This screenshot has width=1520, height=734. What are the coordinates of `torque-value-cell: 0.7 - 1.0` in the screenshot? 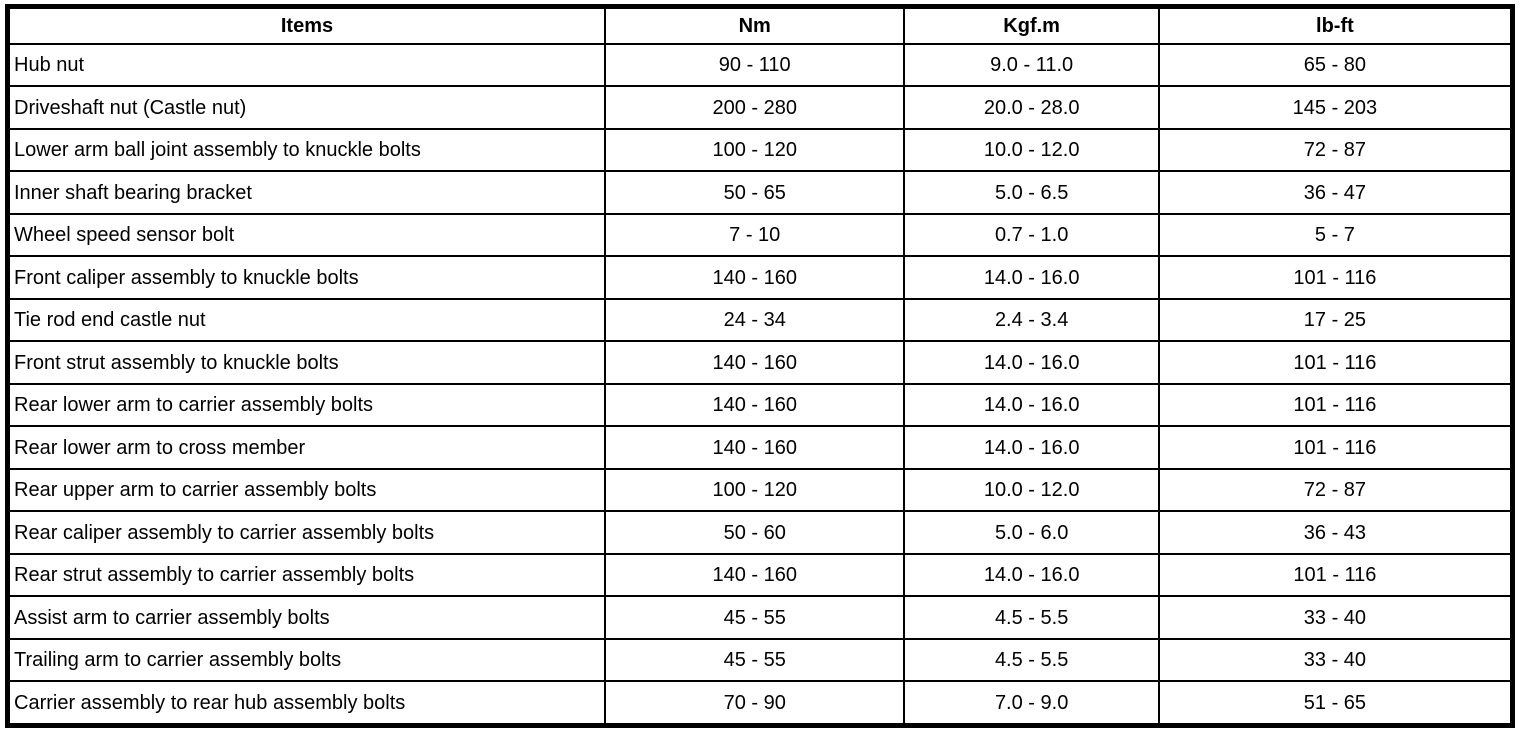 It's located at (1031, 235).